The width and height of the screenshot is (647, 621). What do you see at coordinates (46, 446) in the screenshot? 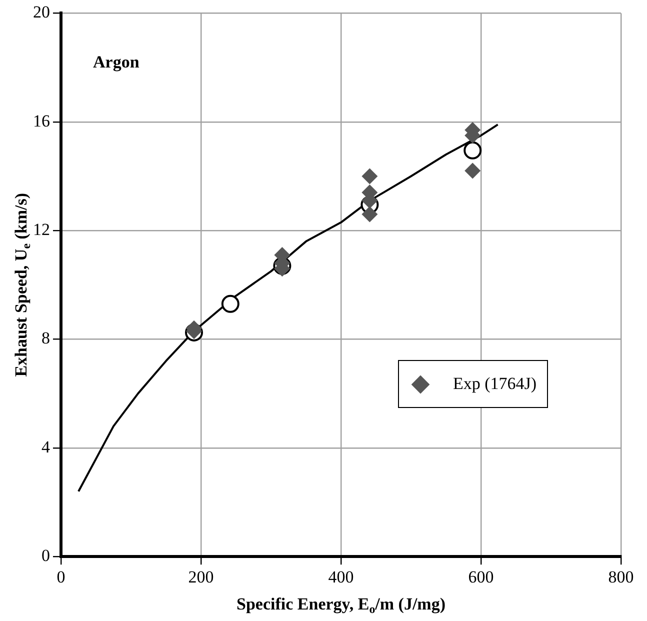
I see `y-tick-label: 4` at bounding box center [46, 446].